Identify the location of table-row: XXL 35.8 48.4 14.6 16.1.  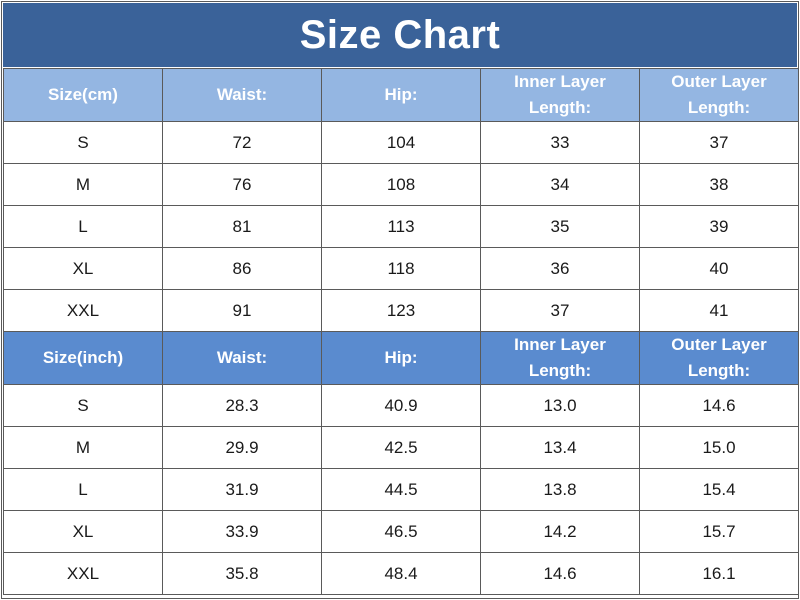
(401, 573).